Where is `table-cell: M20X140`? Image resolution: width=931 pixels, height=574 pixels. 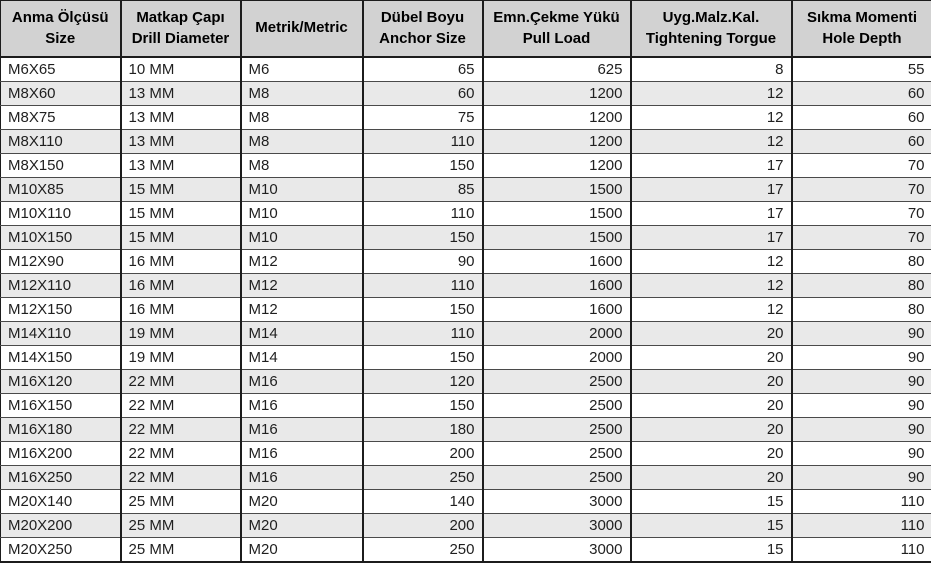 table-cell: M20X140 is located at coordinates (61, 501).